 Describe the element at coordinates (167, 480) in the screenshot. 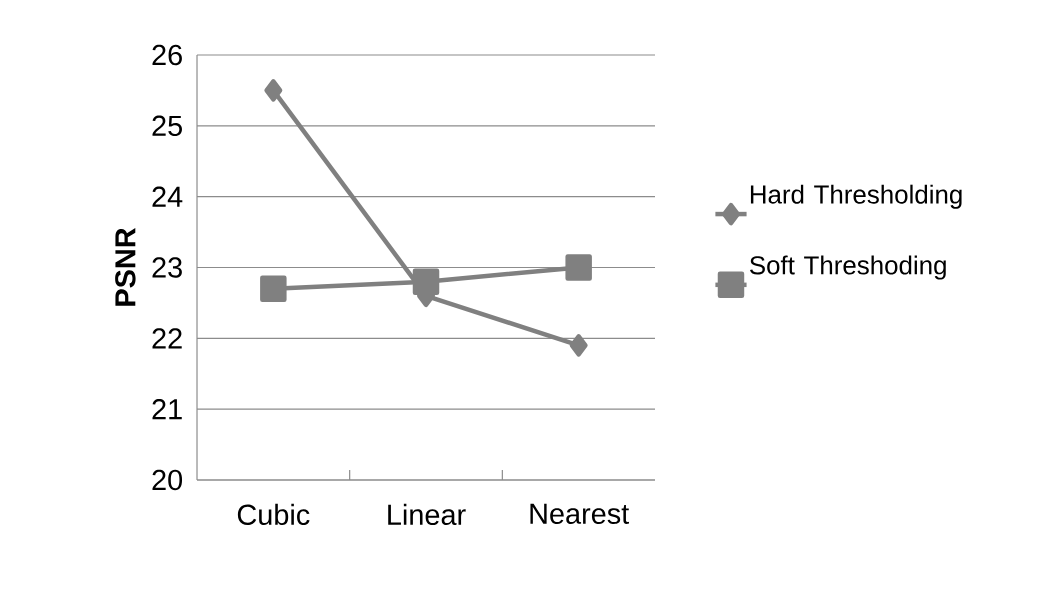

I see `y-tick-label: 20` at that location.